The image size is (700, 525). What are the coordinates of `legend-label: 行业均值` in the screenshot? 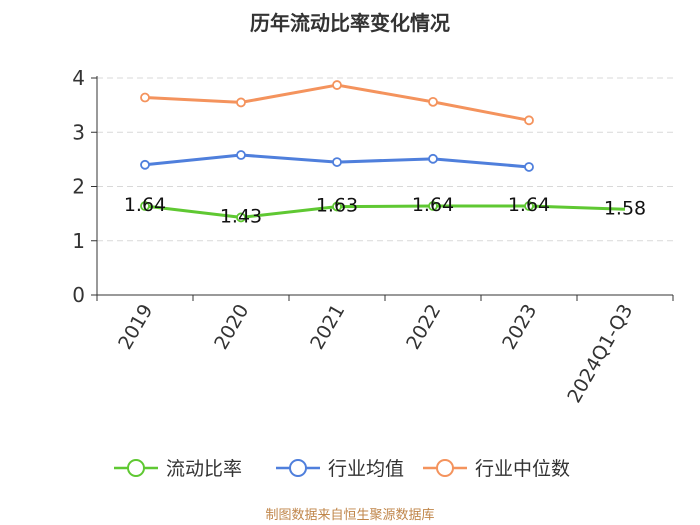 It's located at (366, 469).